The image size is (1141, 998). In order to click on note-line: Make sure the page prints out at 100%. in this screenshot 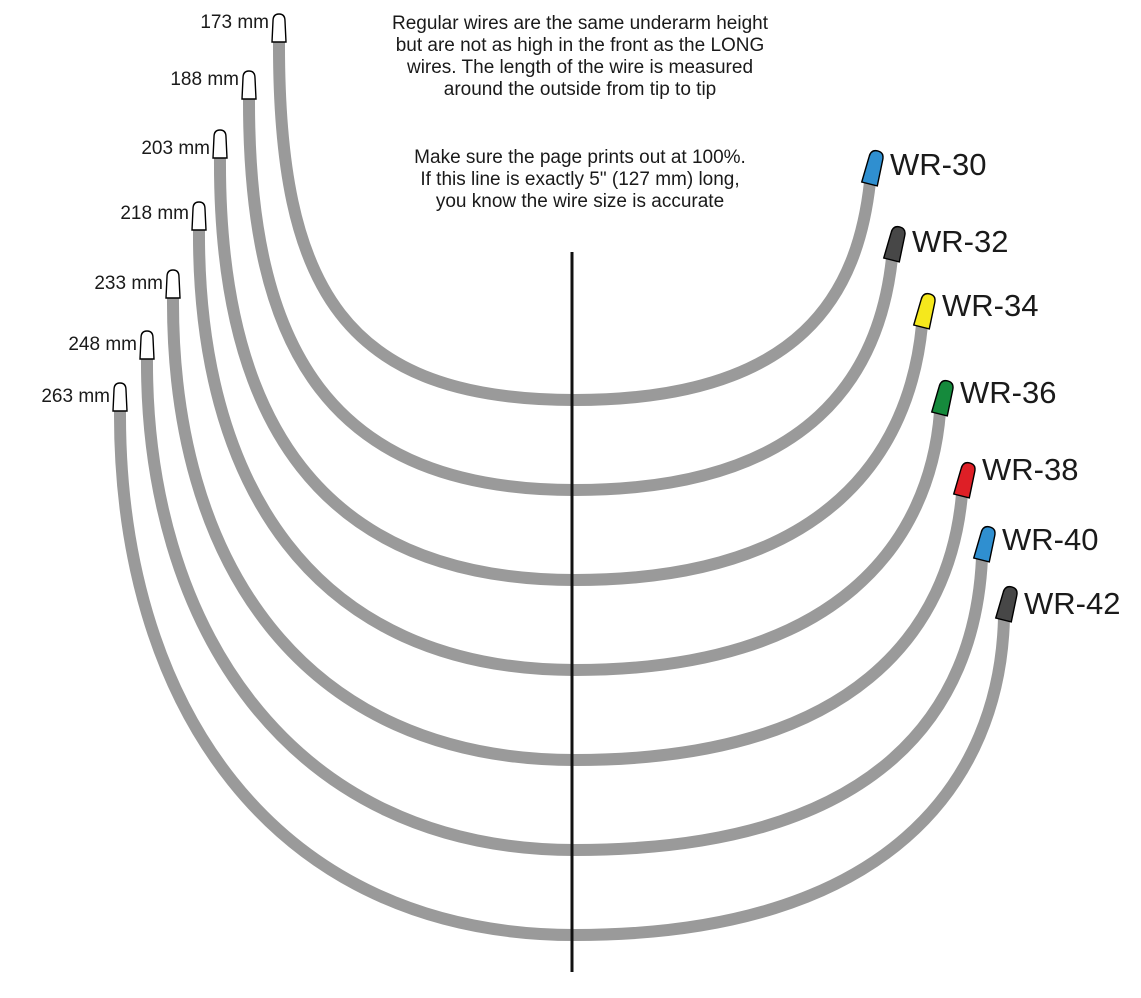, I will do `click(580, 157)`.